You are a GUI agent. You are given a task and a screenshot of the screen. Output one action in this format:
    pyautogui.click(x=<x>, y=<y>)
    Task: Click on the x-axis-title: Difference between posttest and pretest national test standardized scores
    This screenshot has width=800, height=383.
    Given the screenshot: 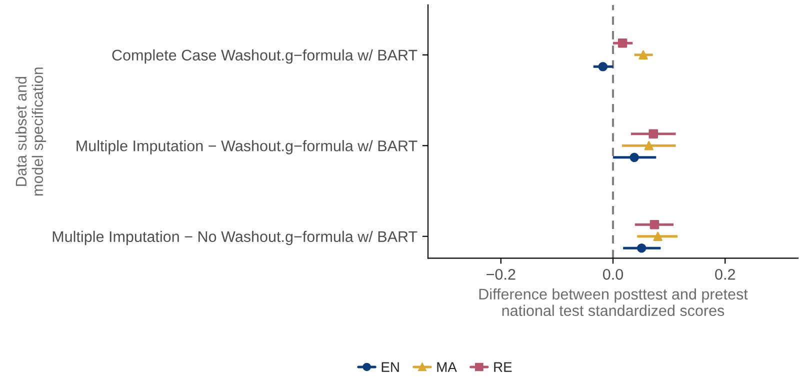 What is the action you would take?
    pyautogui.click(x=613, y=302)
    